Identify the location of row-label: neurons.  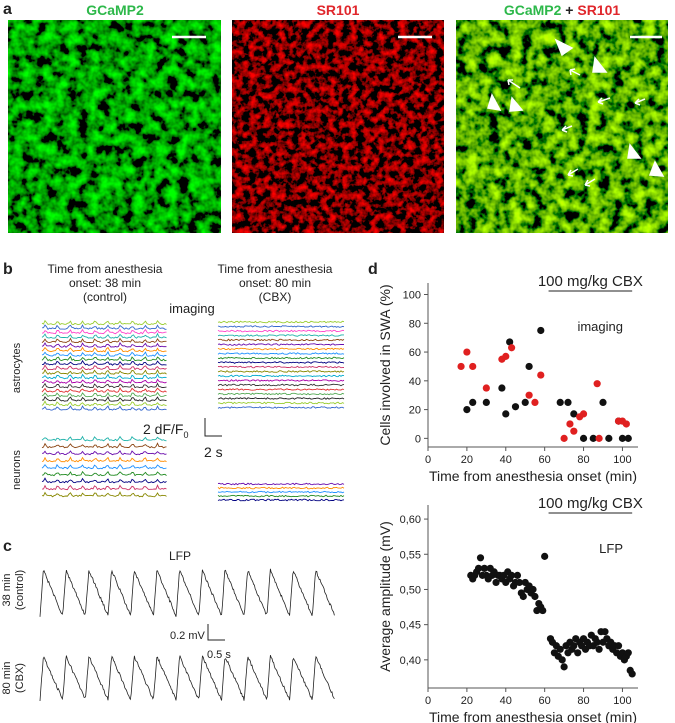
(17, 470).